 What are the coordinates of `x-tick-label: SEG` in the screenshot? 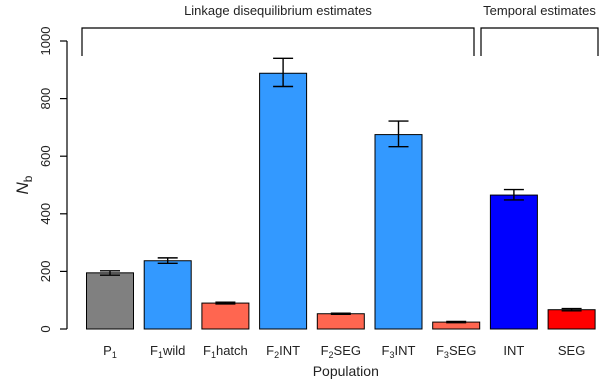 It's located at (571, 350).